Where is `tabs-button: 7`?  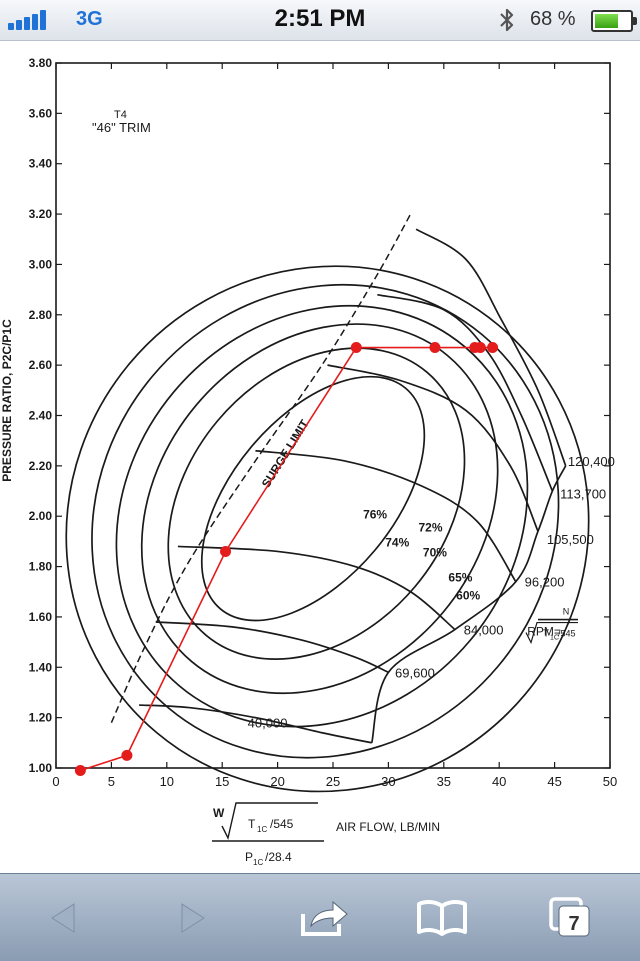 tabs-button: 7 is located at coordinates (570, 918).